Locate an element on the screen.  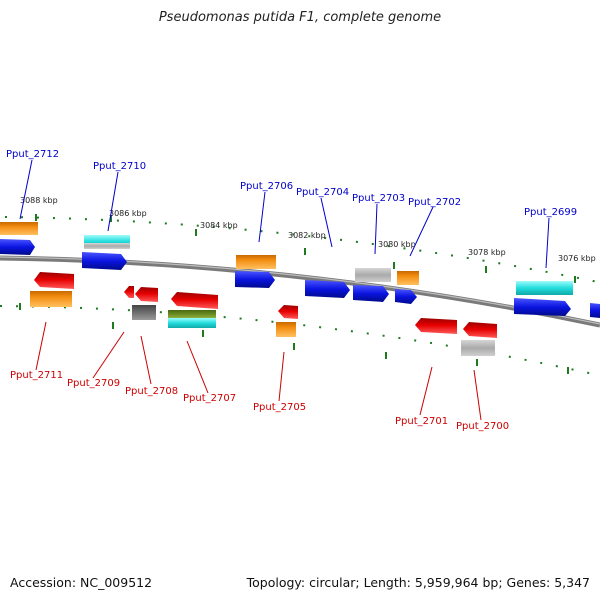
reverse-label-lines is located at coordinates (258, 371).